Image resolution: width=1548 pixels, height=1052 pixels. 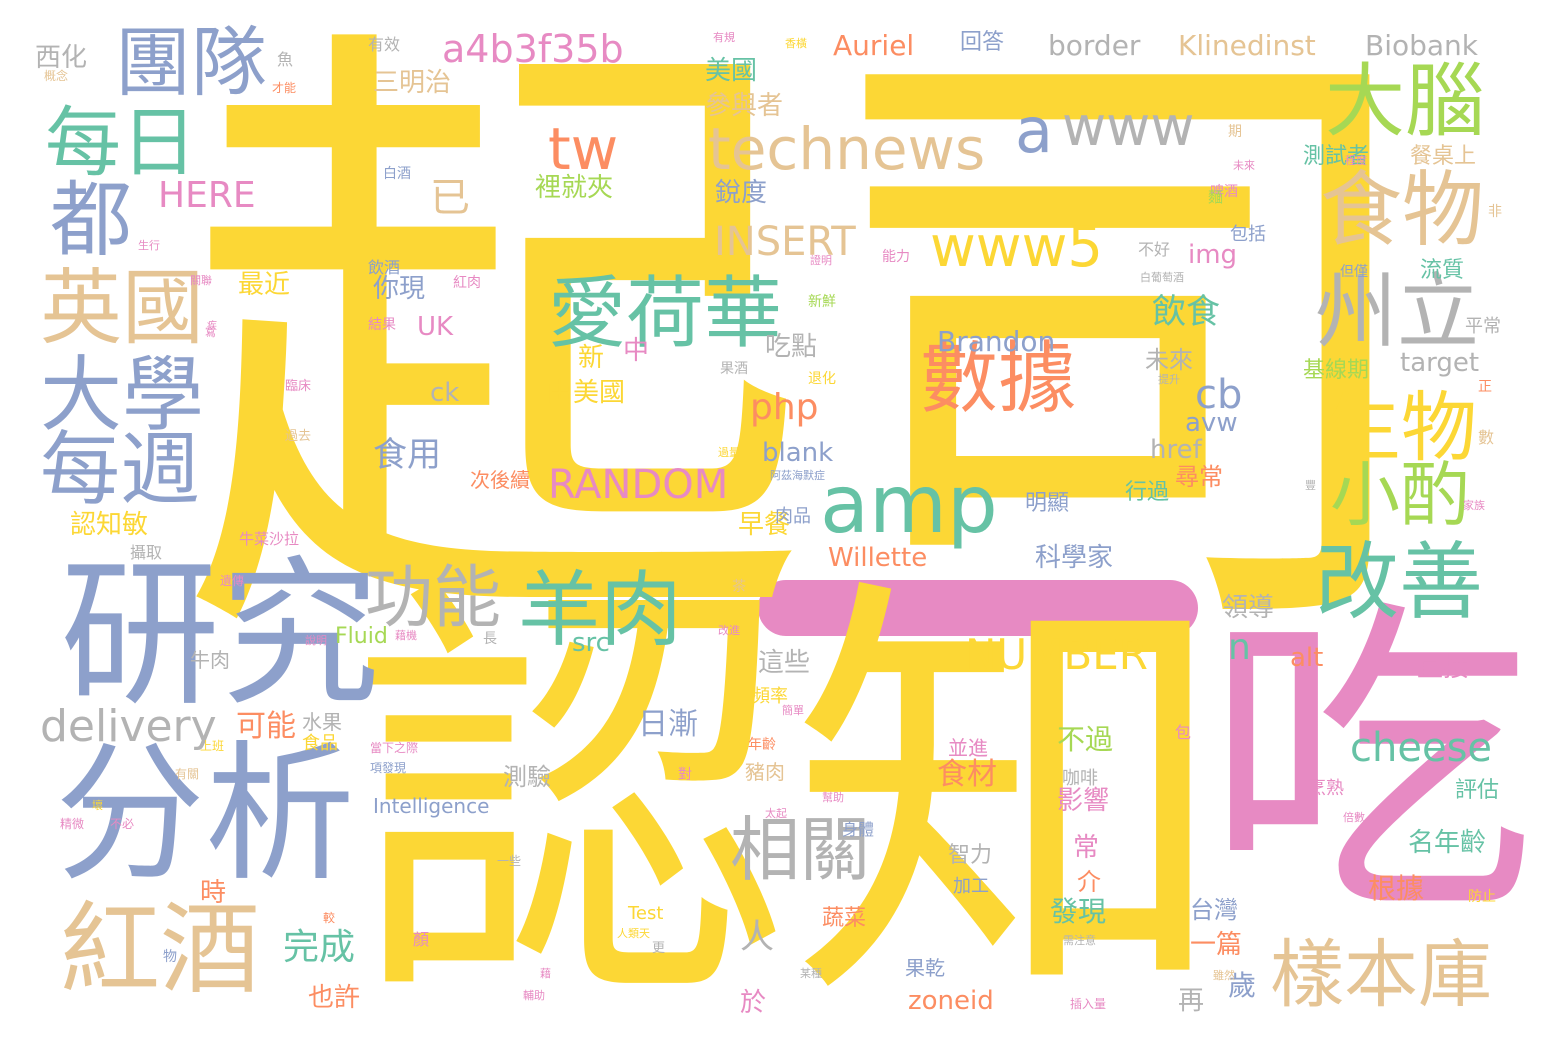 What do you see at coordinates (646, 913) in the screenshot?
I see `word: Test` at bounding box center [646, 913].